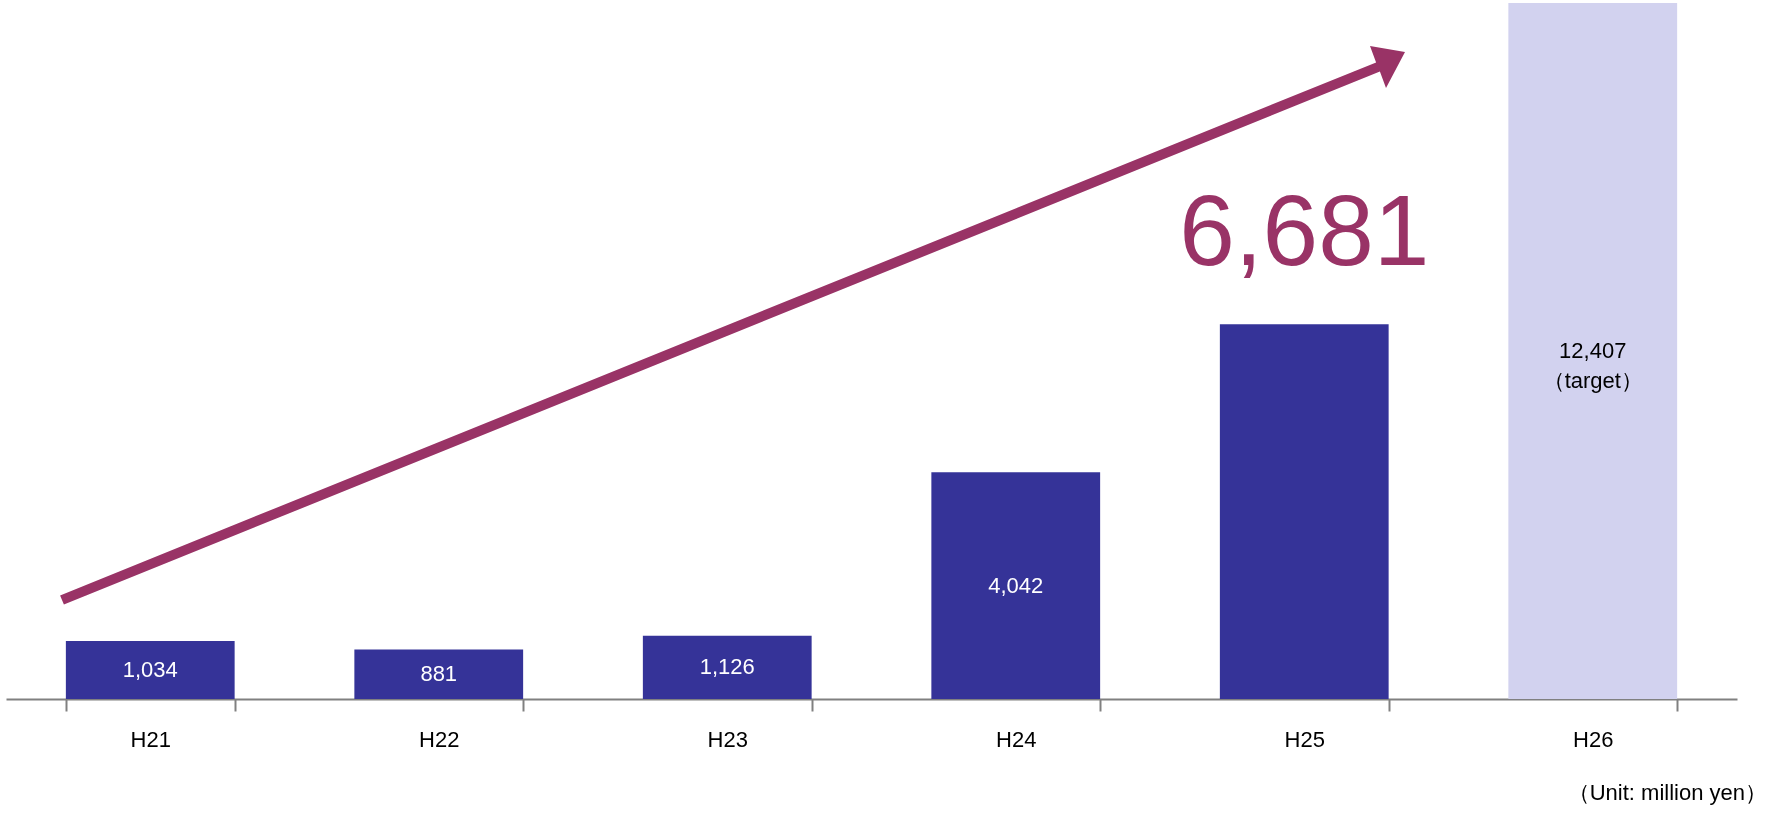  I want to click on x-tick-label: H25, so click(1304, 739).